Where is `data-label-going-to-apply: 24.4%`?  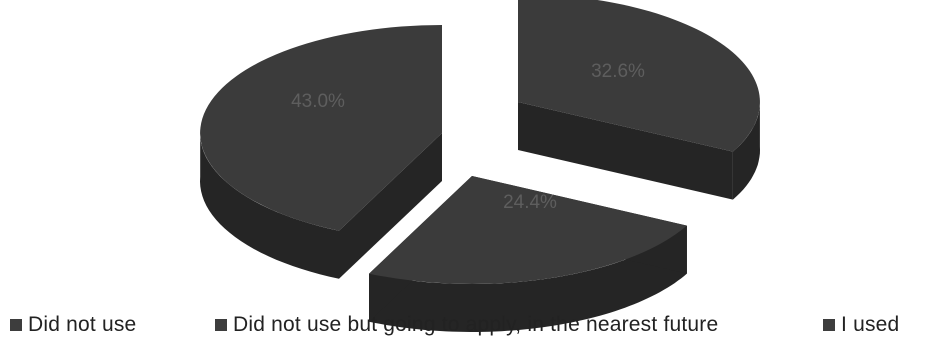 data-label-going-to-apply: 24.4% is located at coordinates (530, 202).